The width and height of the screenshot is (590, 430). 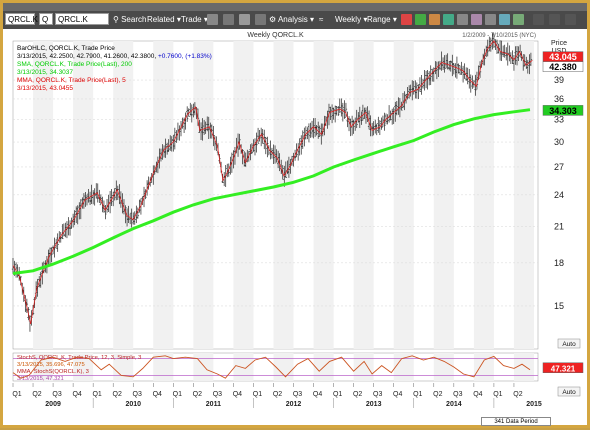 I want to click on related-menu: Related ▾, so click(x=164, y=20).